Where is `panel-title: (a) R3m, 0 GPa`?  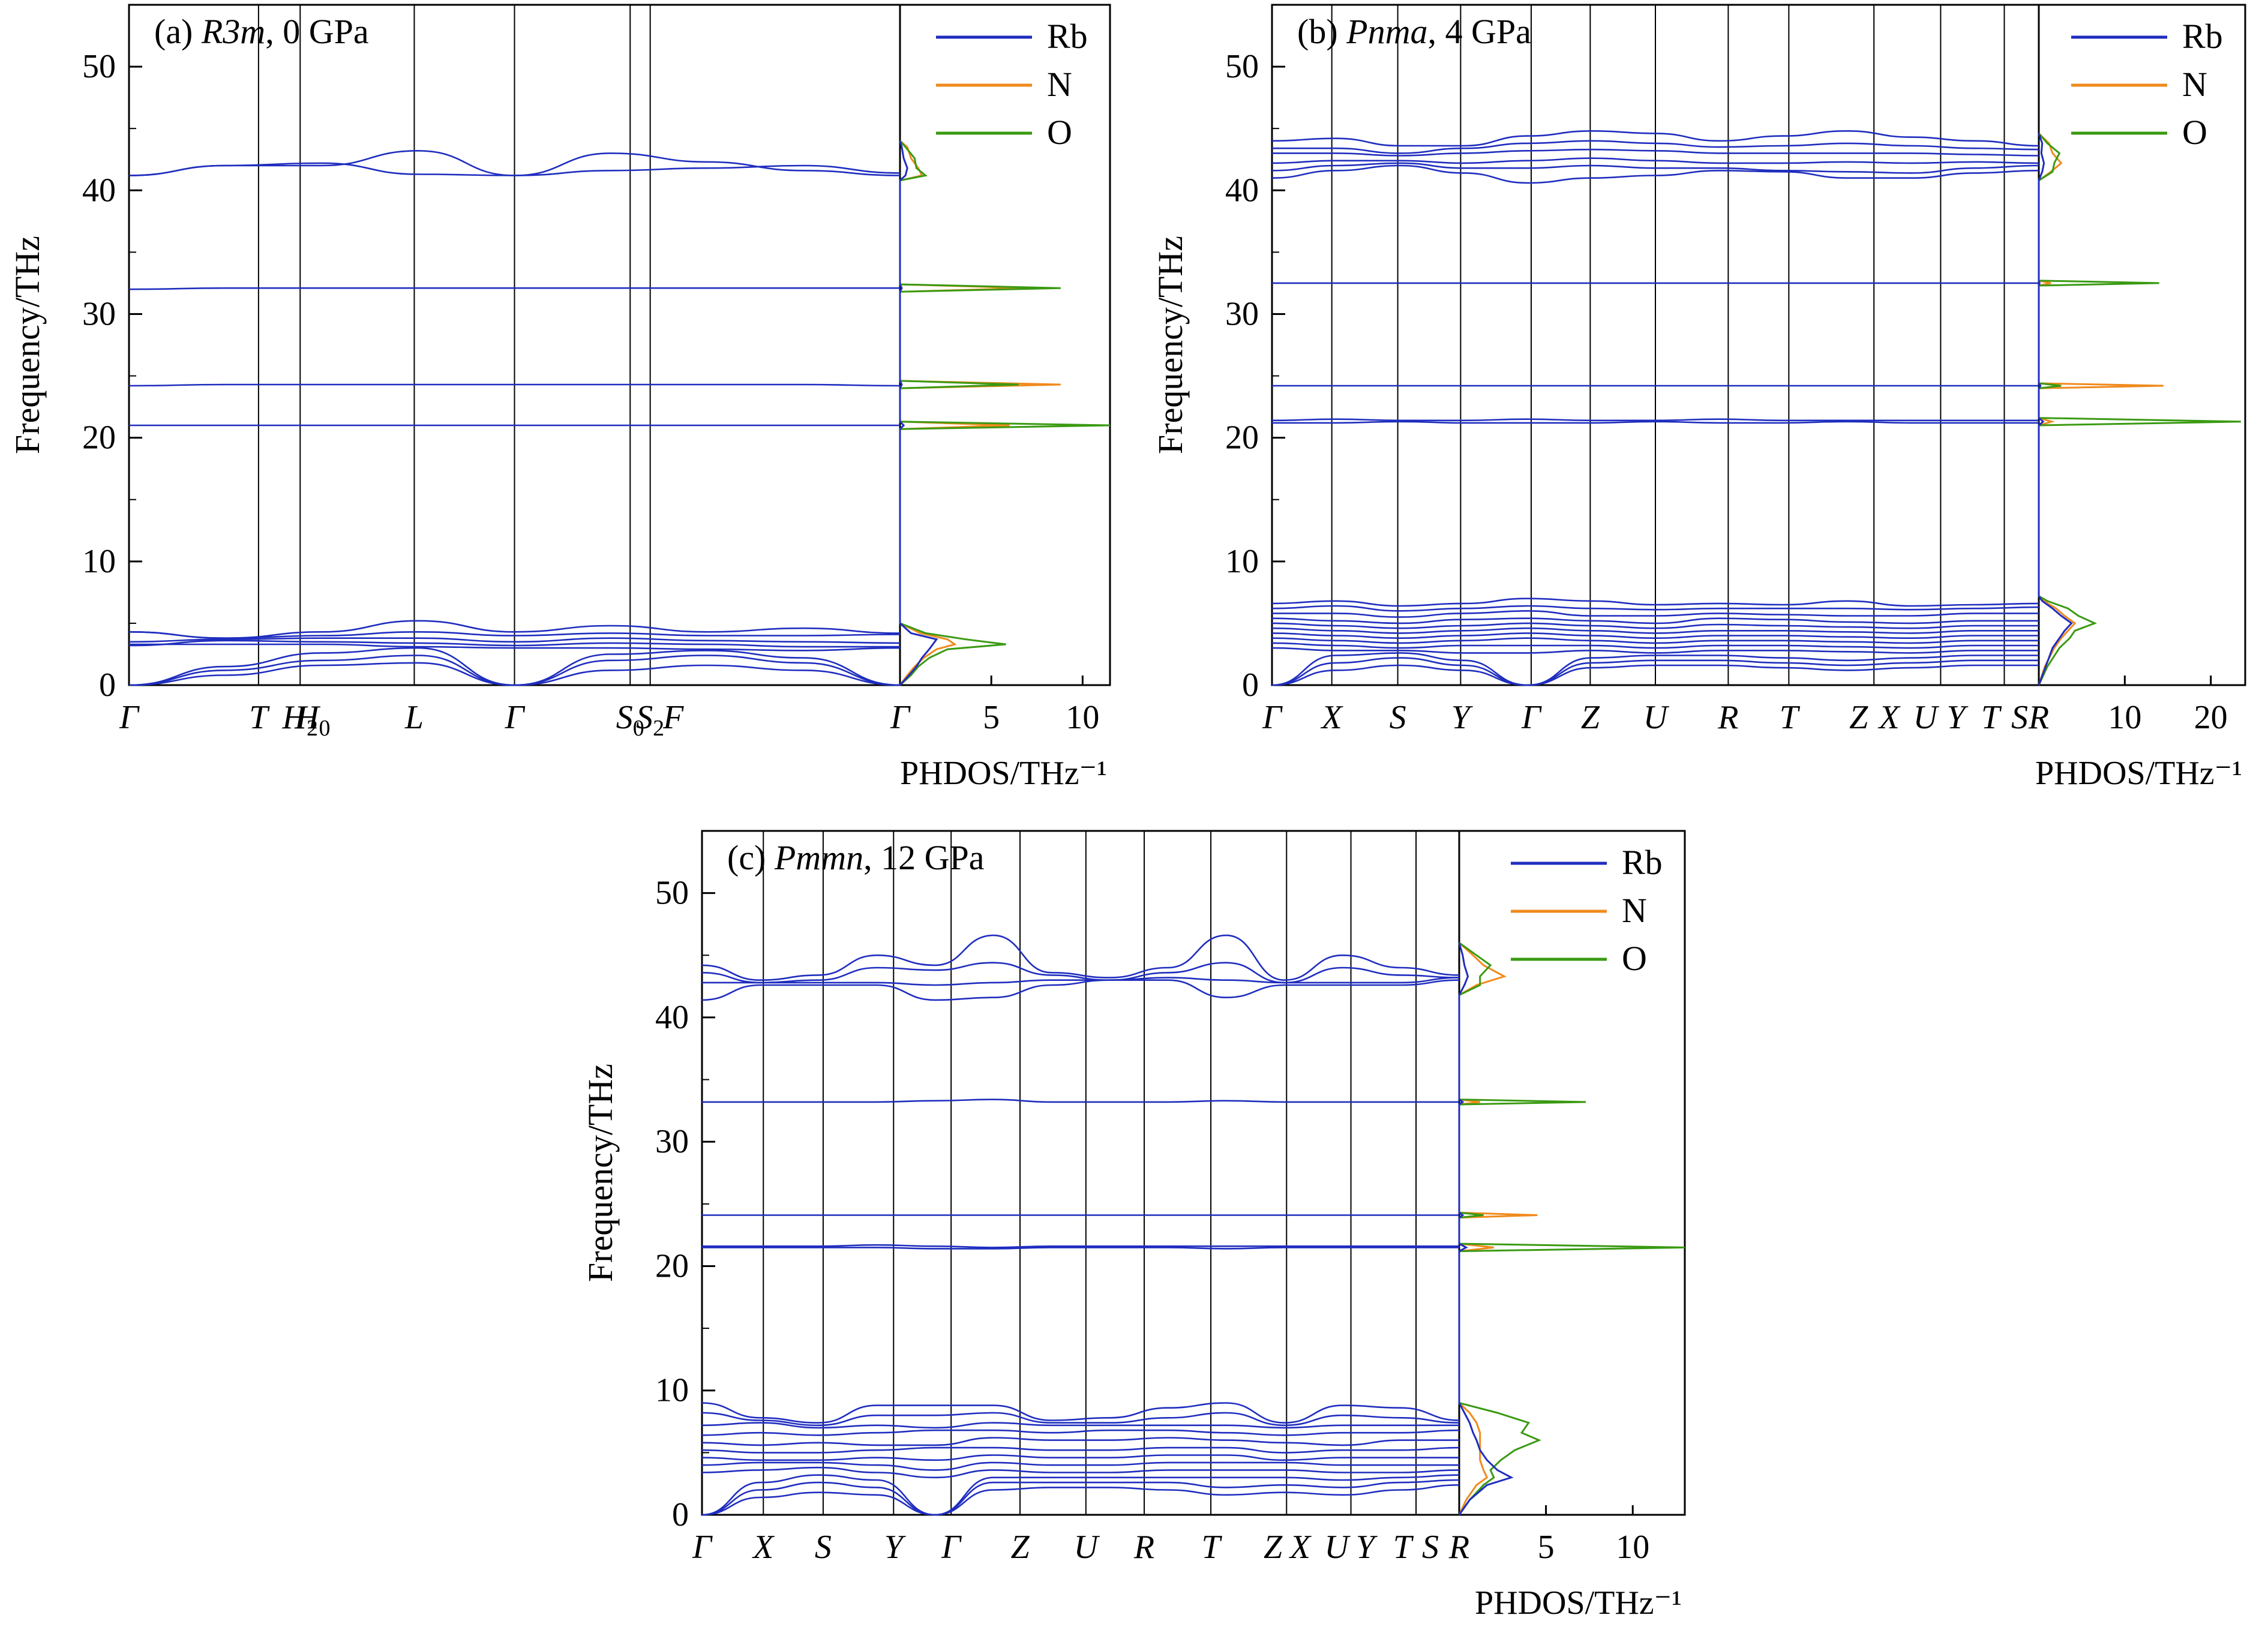 panel-title: (a) R3m, 0 GPa is located at coordinates (261, 31).